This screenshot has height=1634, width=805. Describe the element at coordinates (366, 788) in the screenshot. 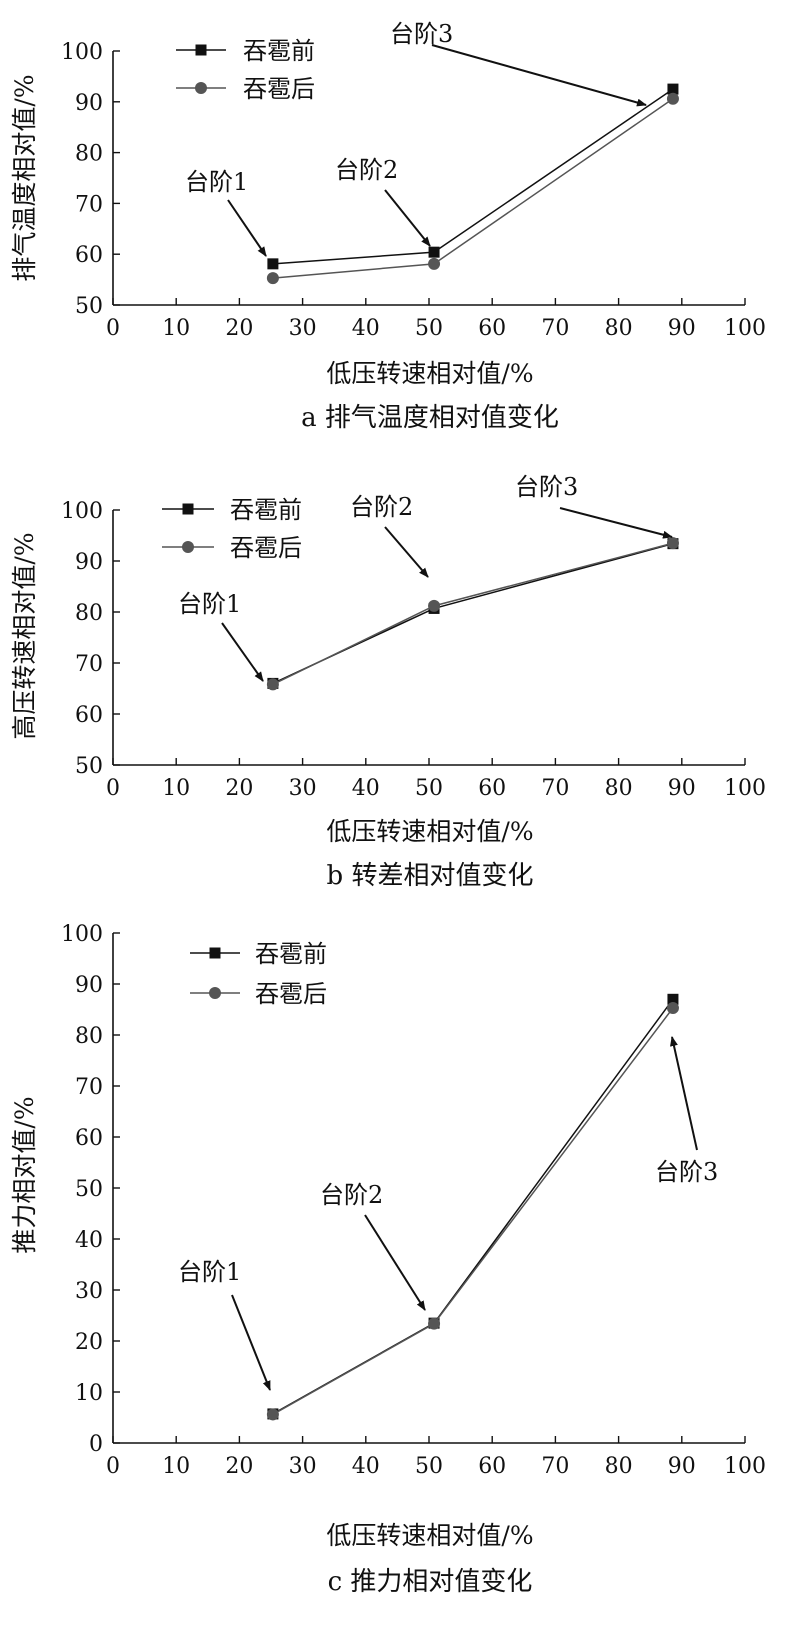

I see `x-tick-label-b: 40` at that location.